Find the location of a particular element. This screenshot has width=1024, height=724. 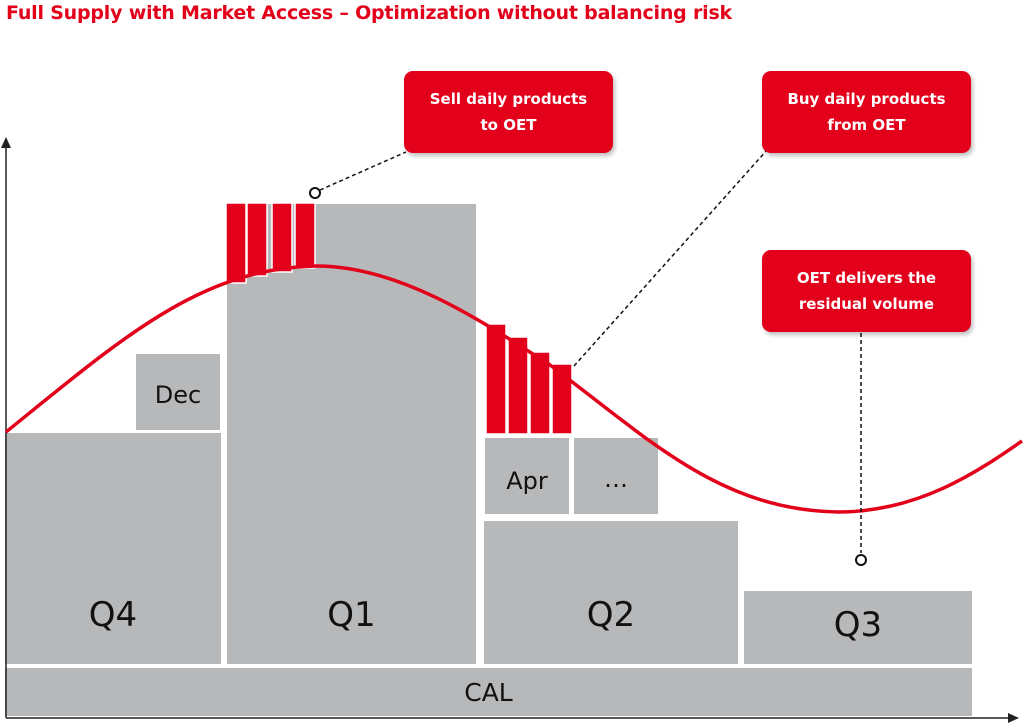

sell-leader is located at coordinates (363, 171).